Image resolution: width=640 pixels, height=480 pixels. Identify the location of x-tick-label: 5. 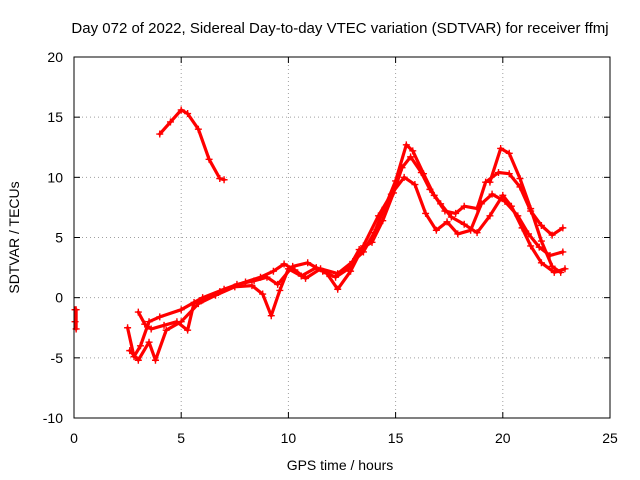
(181, 438).